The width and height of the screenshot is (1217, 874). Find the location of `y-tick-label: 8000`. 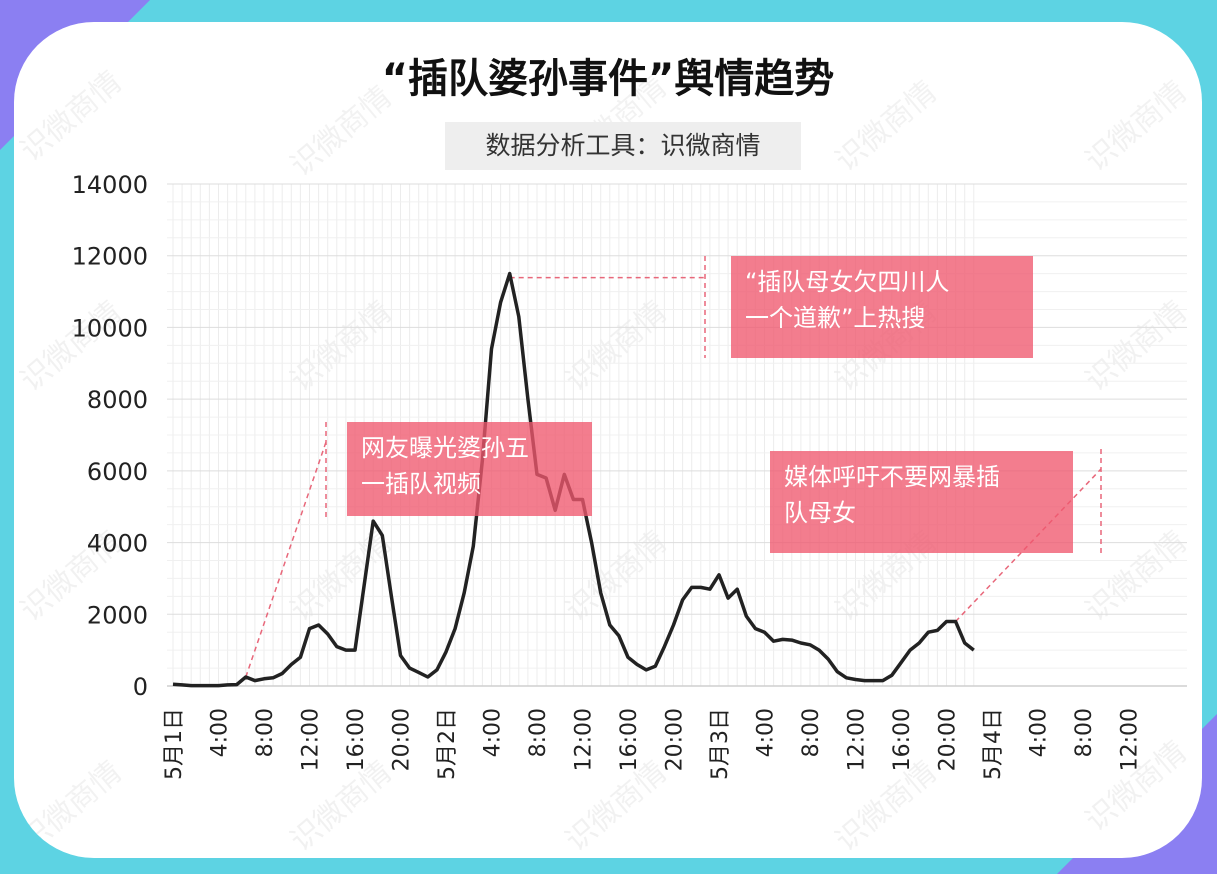

y-tick-label: 8000 is located at coordinates (117, 400).